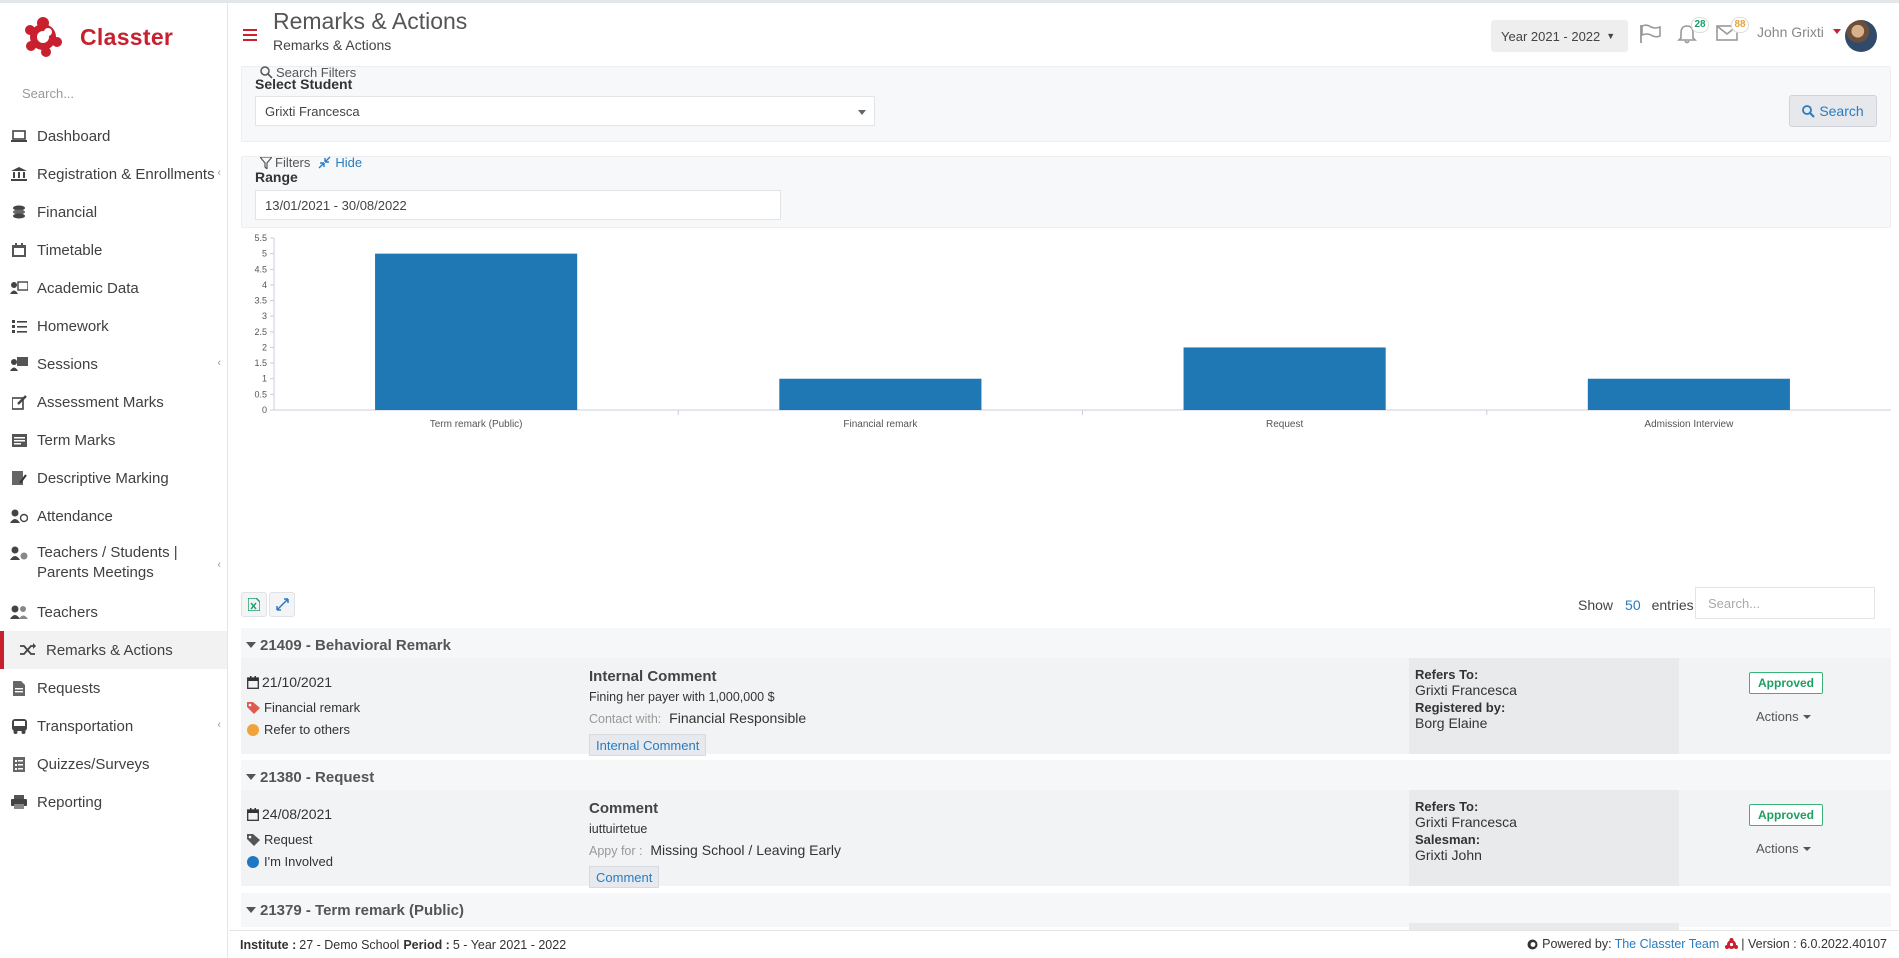 This screenshot has width=1899, height=958. Describe the element at coordinates (1633, 604) in the screenshot. I see `entries-count-select: 50` at that location.